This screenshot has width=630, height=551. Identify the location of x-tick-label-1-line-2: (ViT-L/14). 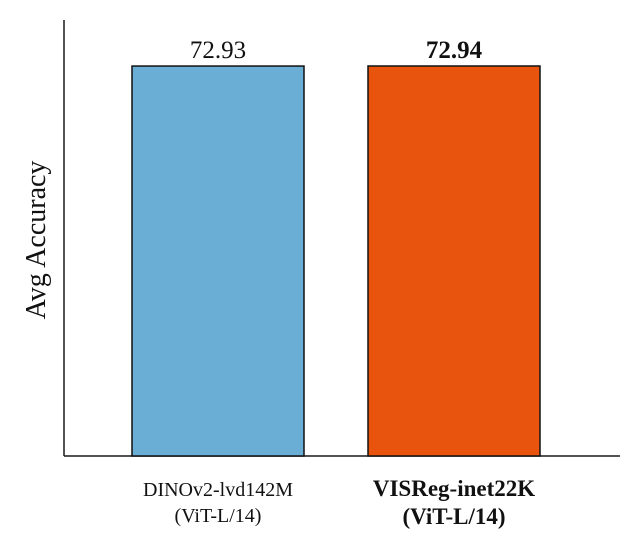
(218, 516).